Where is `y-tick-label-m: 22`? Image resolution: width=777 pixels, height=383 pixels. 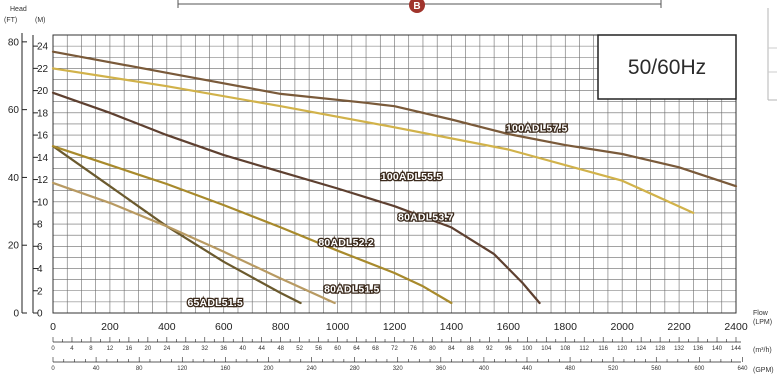 y-tick-label-m: 22 is located at coordinates (43, 69).